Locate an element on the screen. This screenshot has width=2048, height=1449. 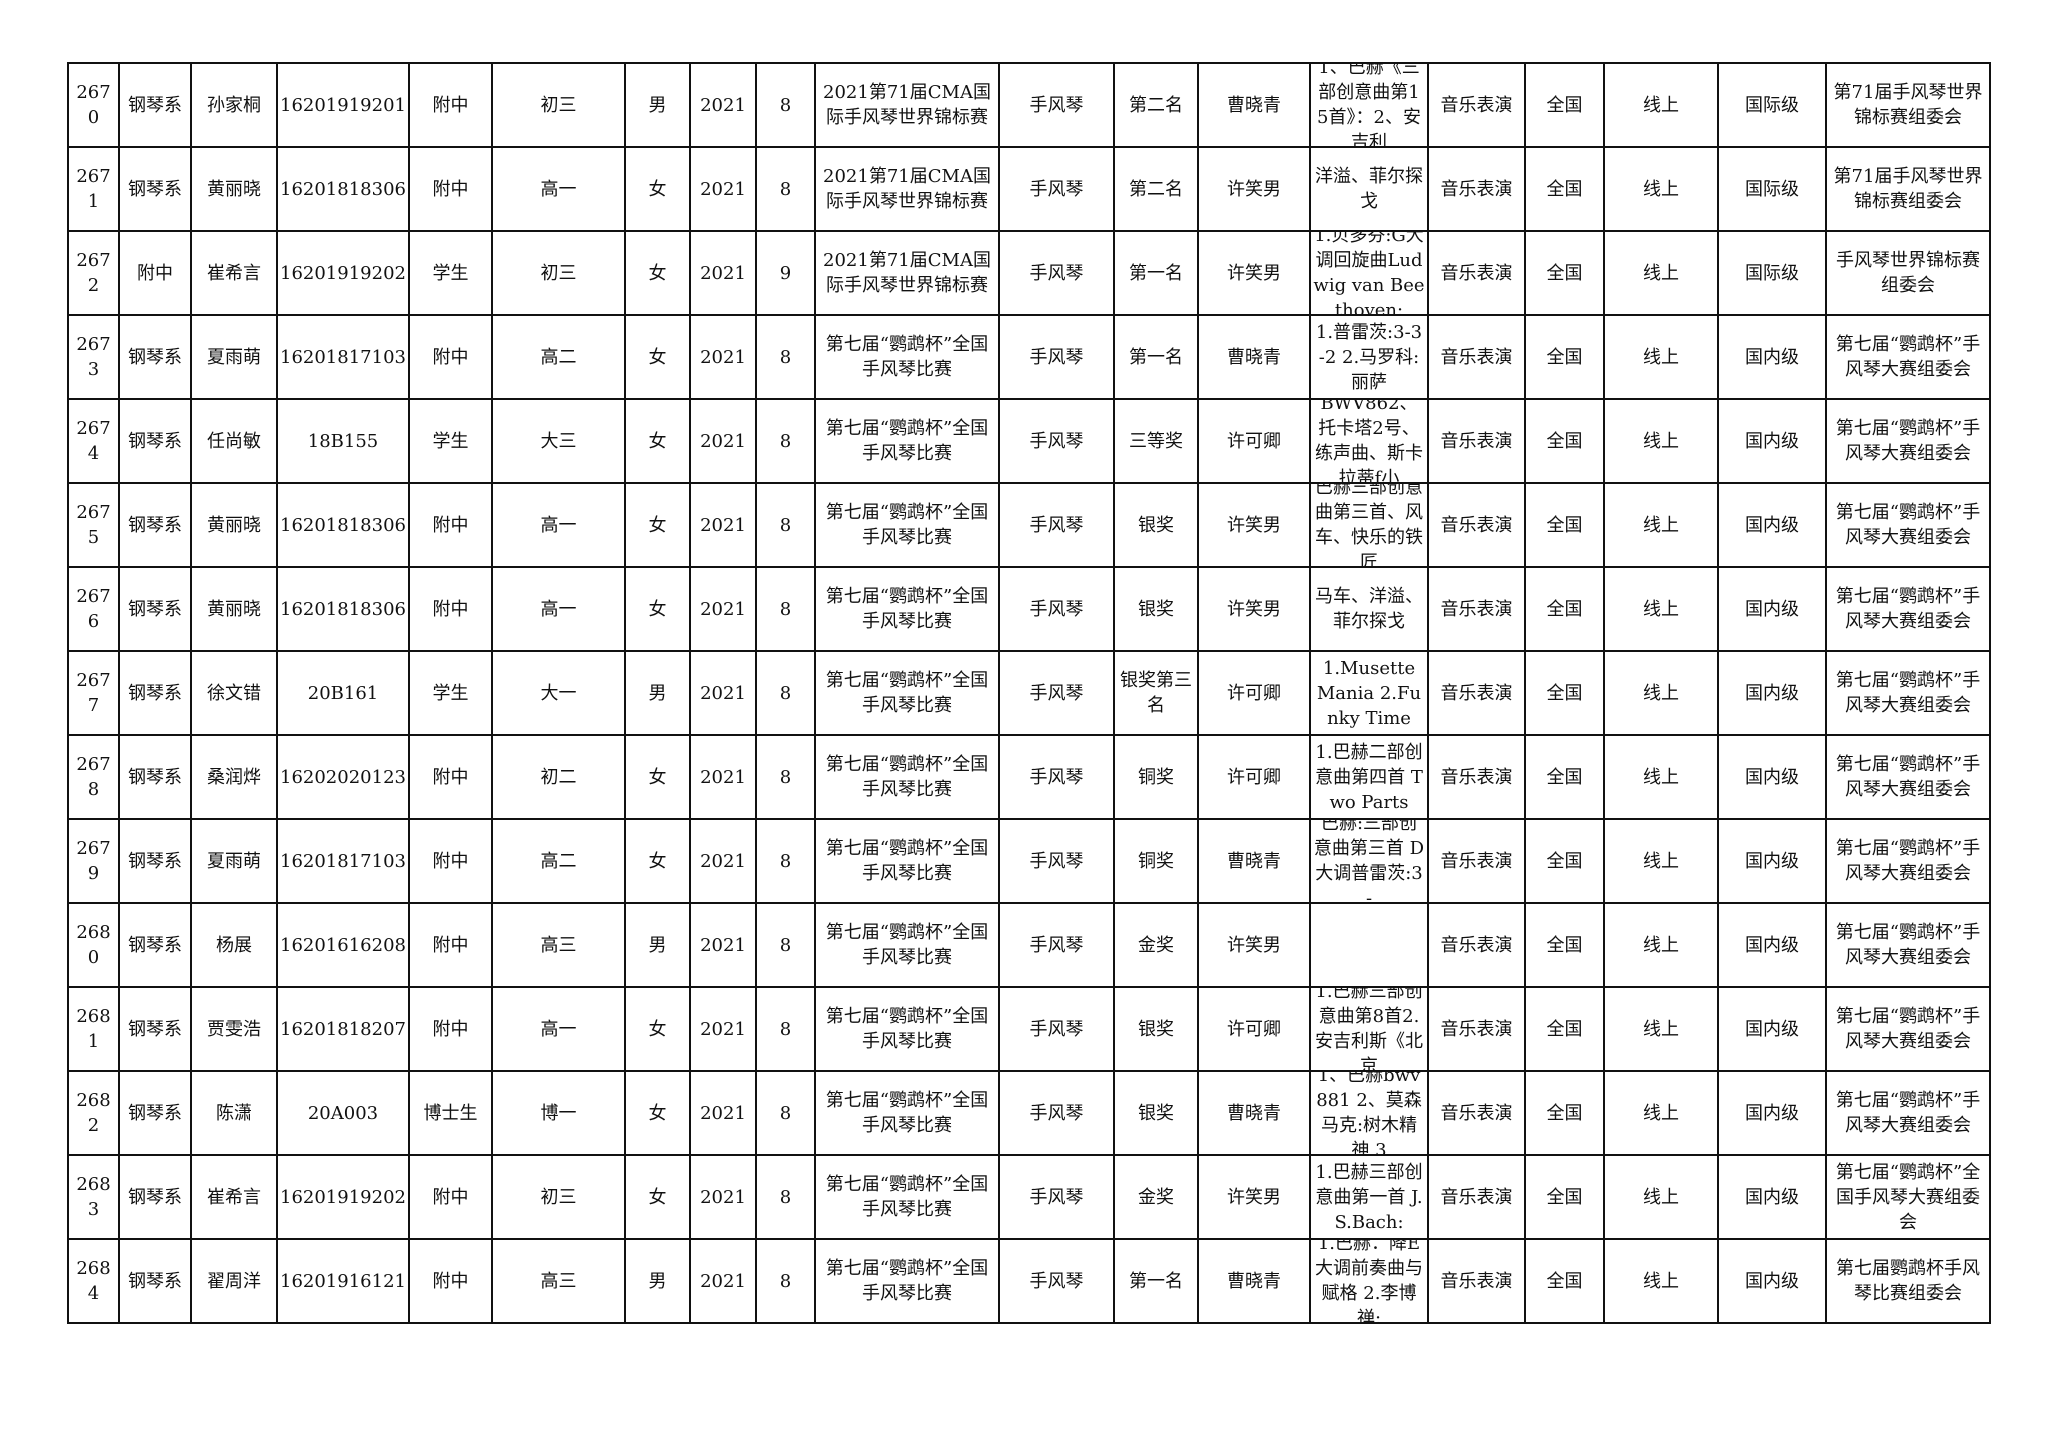
cell-student-name: 黄丽晓 is located at coordinates (234, 189).